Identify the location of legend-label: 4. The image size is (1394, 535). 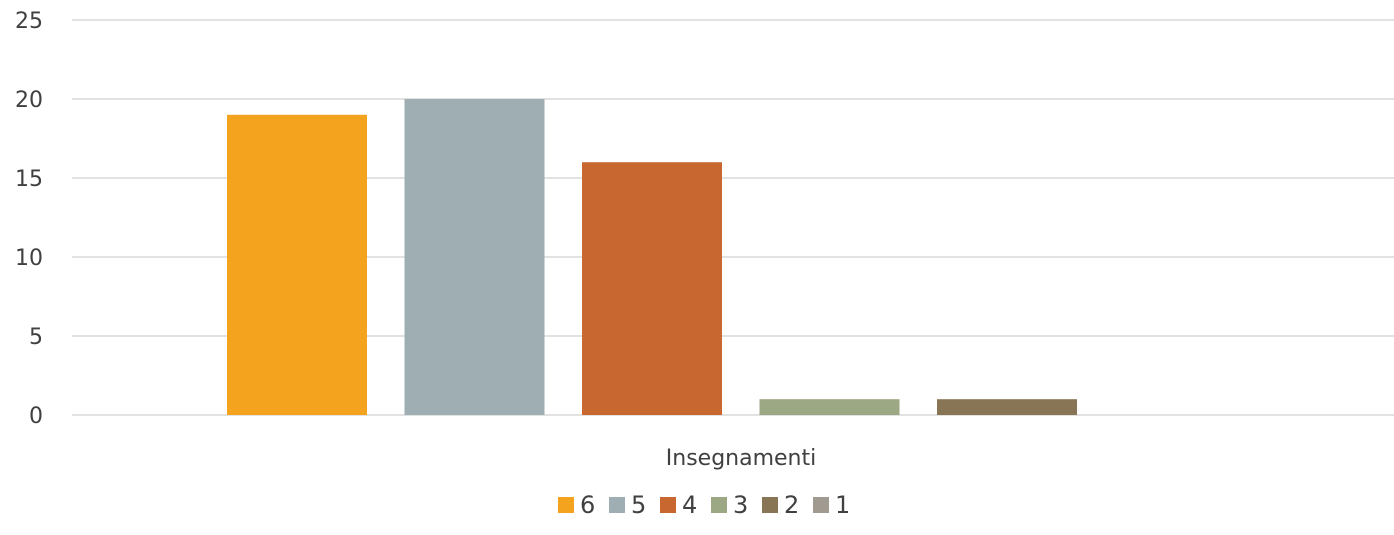
(689, 505).